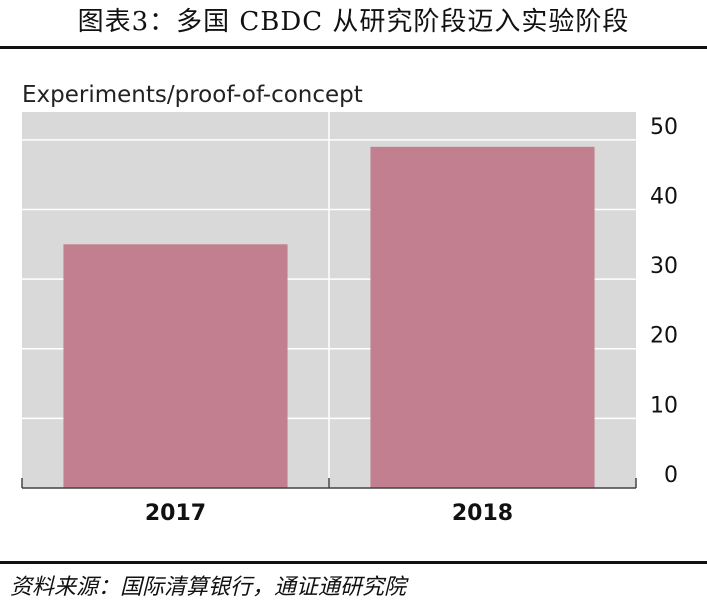  I want to click on chart-title: Experiments/proof-of-concept, so click(192, 95).